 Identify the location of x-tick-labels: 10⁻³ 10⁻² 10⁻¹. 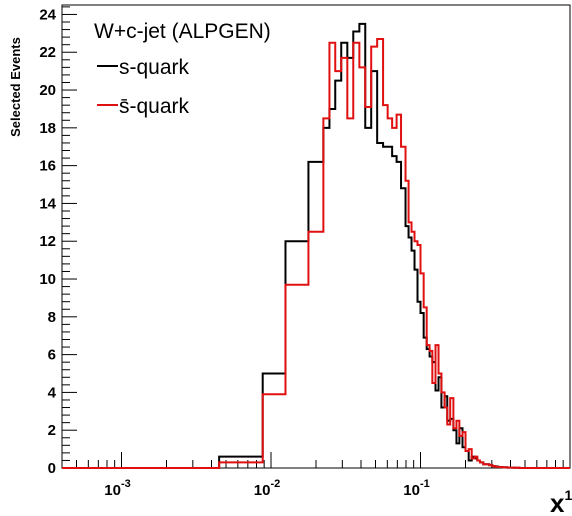
(266, 488).